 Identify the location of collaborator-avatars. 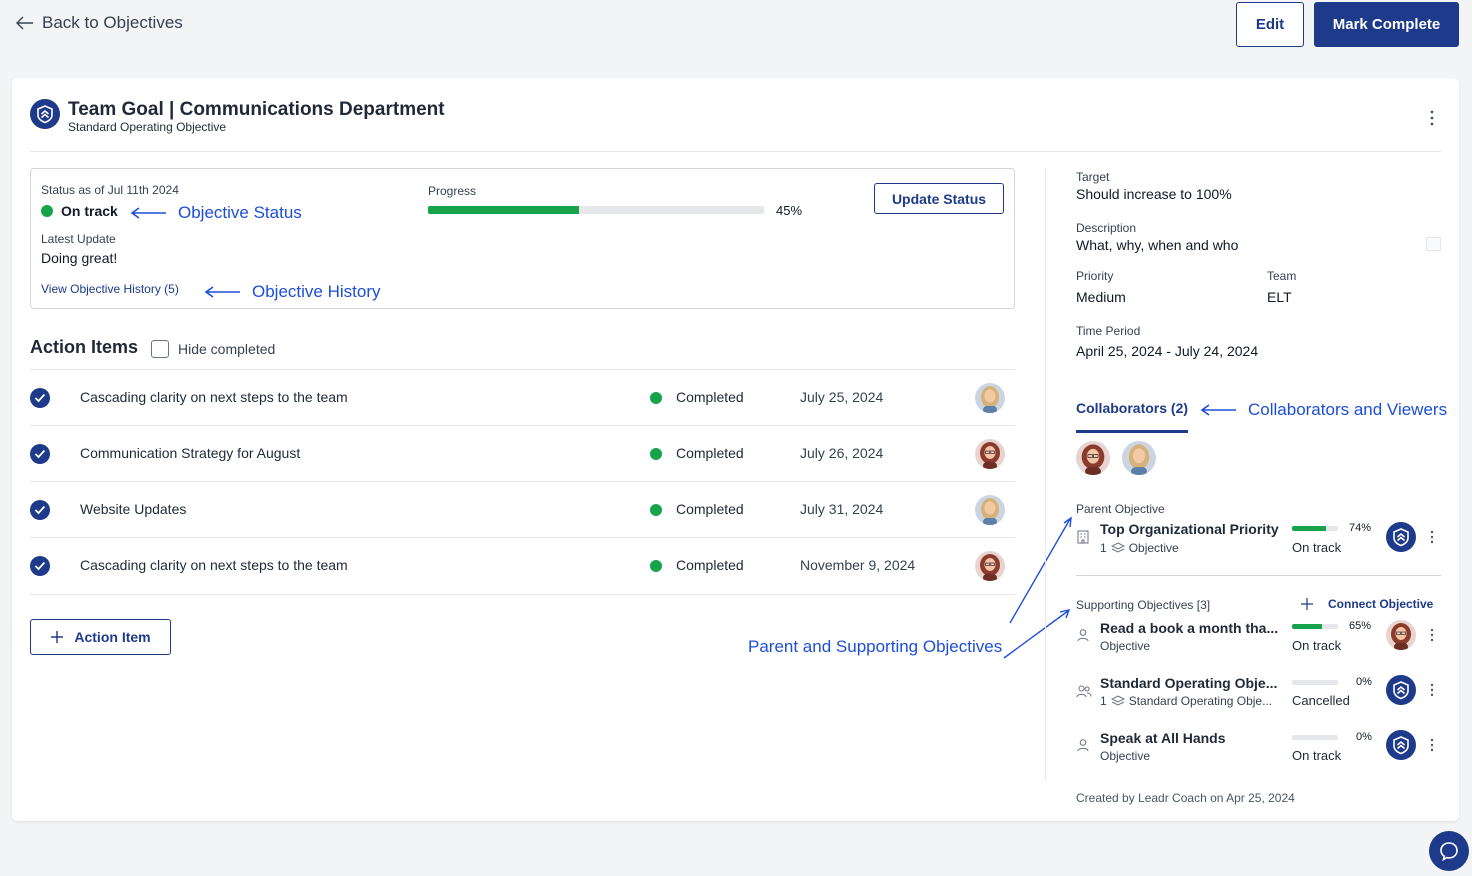
(1116, 458).